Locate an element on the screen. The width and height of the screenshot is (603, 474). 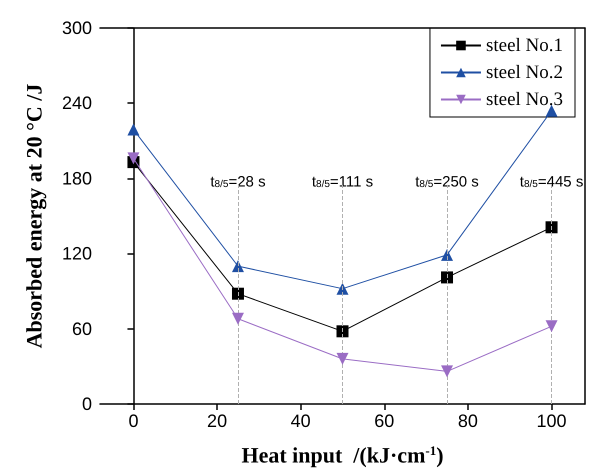
y-axis-title: Absorbed energy at 20 °C /J is located at coordinates (34, 216).